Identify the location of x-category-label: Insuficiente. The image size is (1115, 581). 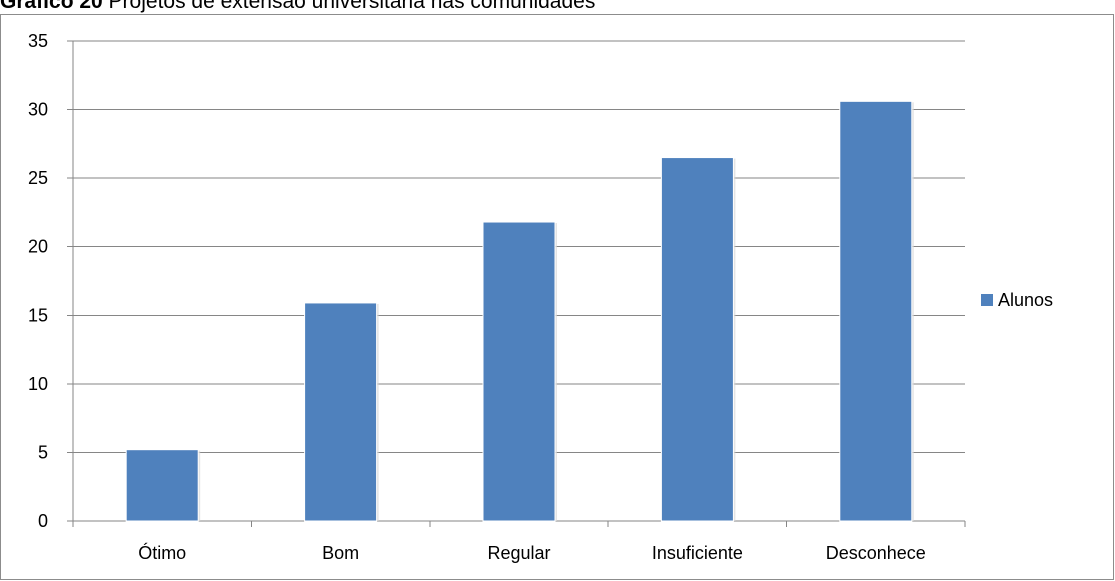
(697, 553).